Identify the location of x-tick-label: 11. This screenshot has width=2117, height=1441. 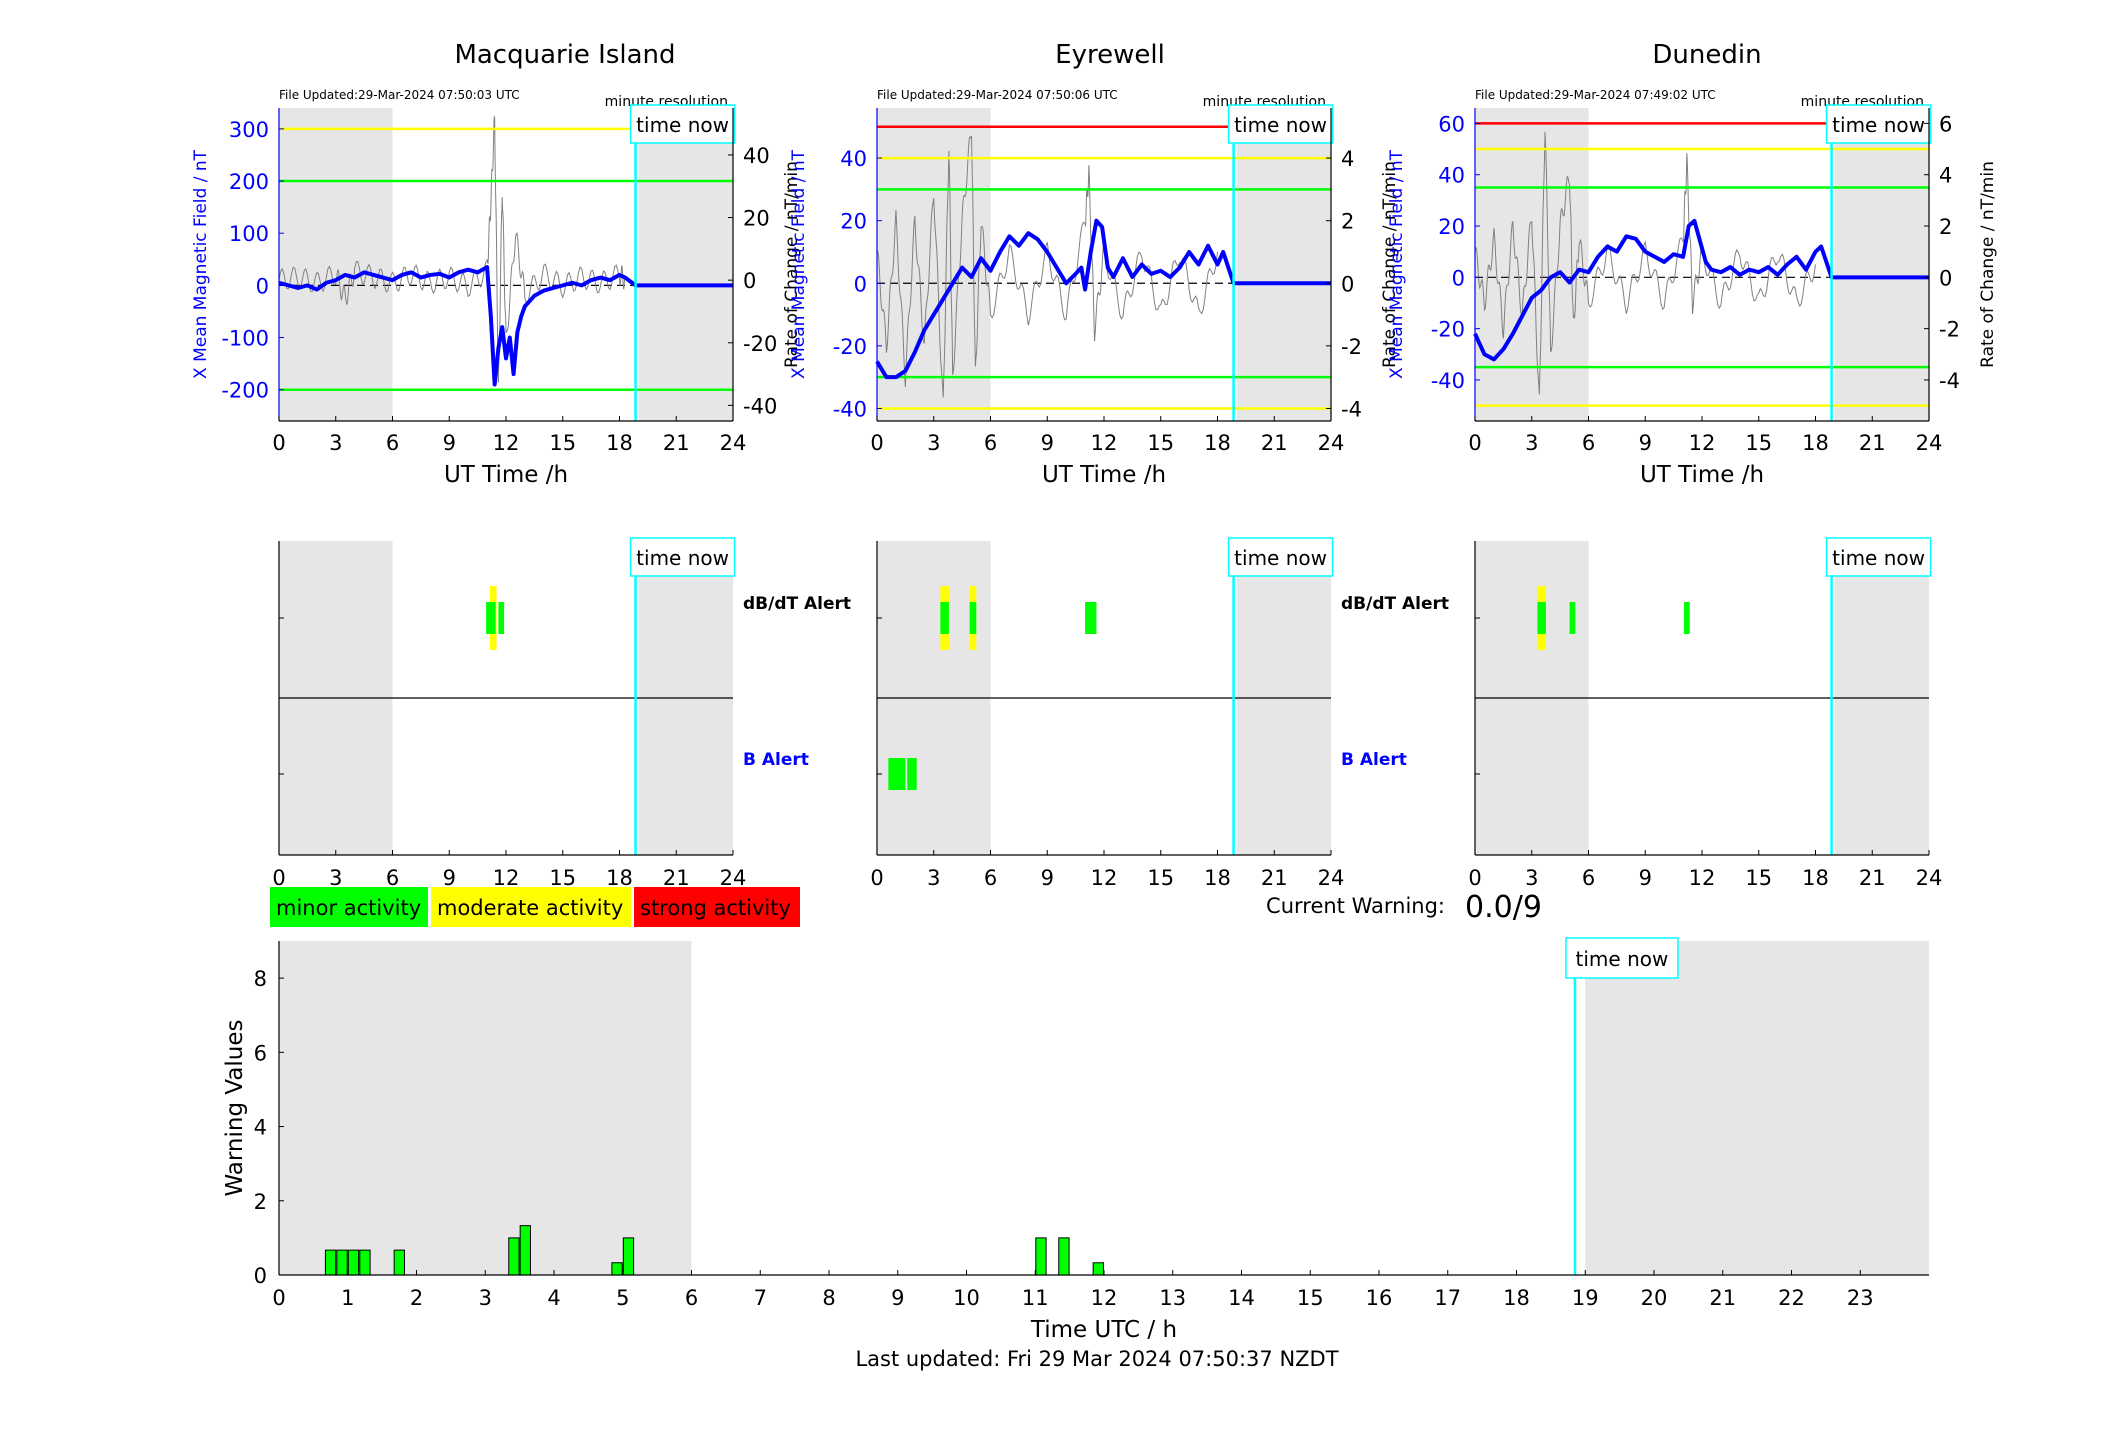
(1035, 1298).